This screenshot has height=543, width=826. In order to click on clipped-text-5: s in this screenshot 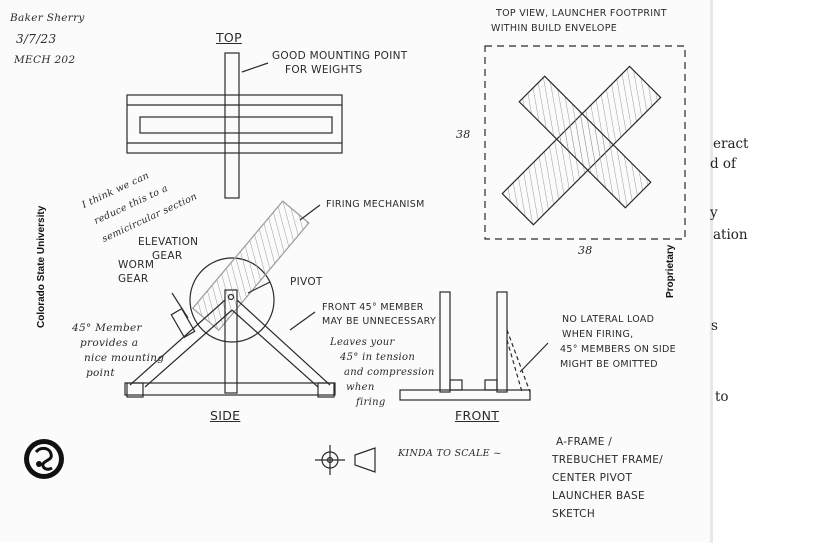, I will do `click(714, 326)`.